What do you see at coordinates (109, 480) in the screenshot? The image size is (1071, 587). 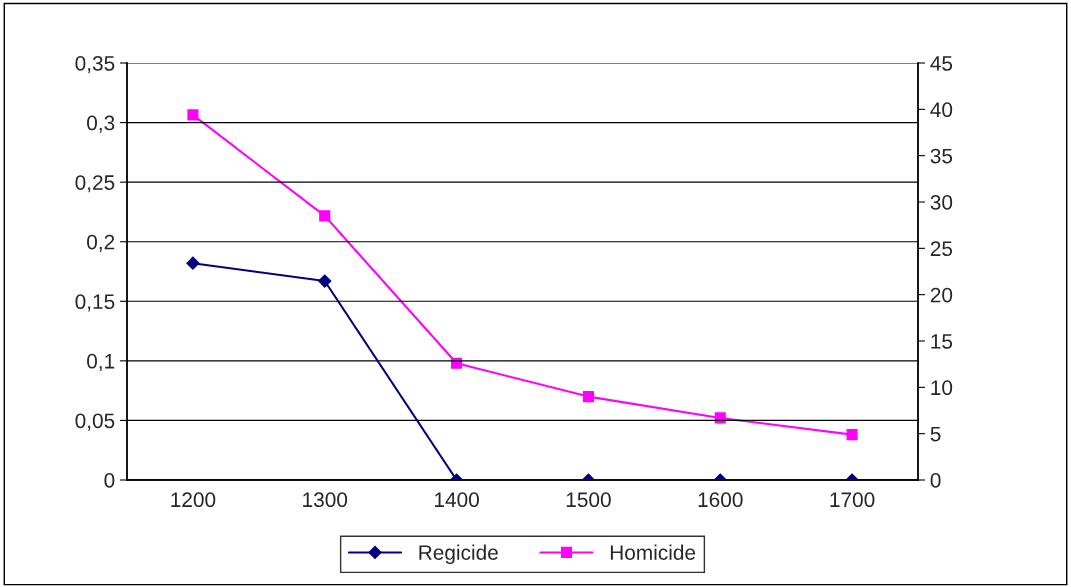 I see `y-tick-label: 0` at bounding box center [109, 480].